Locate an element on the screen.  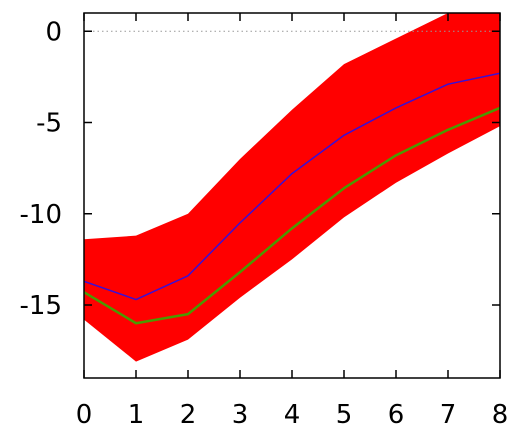
y-tick-label: -15 is located at coordinates (41, 306).